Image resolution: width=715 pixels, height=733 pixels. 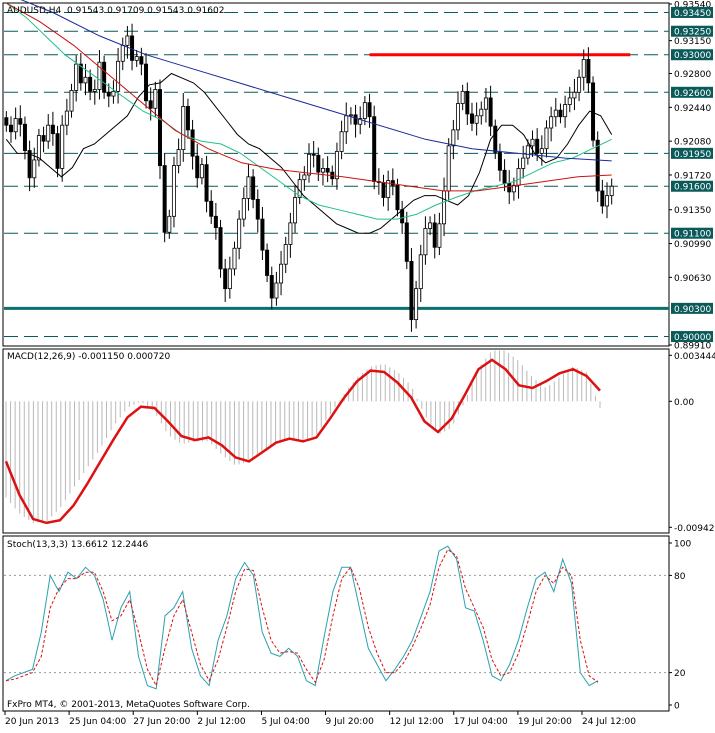 I want to click on price-level-label: 0.93000, so click(x=692, y=56).